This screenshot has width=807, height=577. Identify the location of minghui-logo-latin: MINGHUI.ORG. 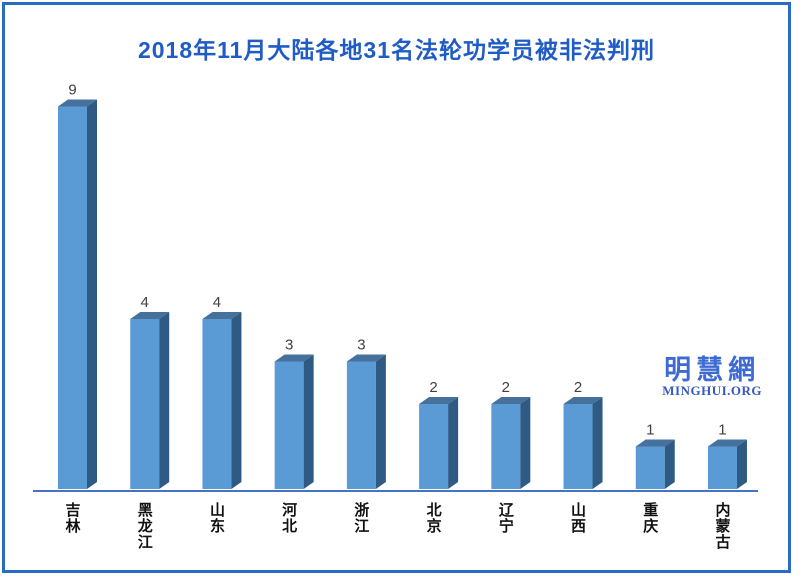
(712, 391).